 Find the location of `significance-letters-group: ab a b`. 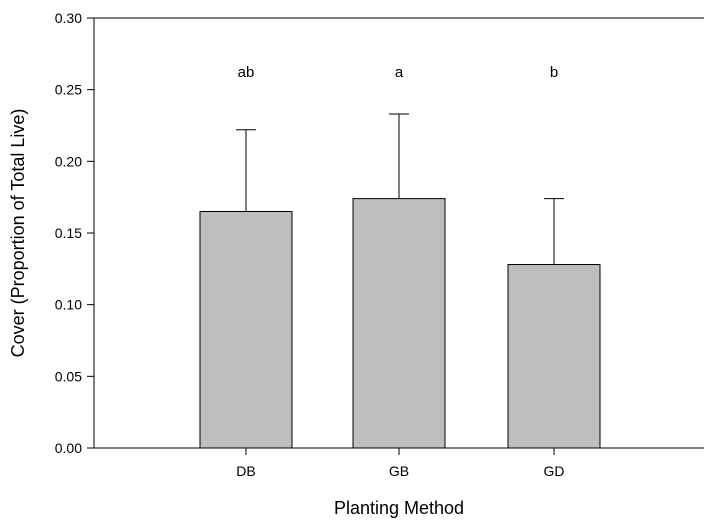

significance-letters-group: ab a b is located at coordinates (398, 72).